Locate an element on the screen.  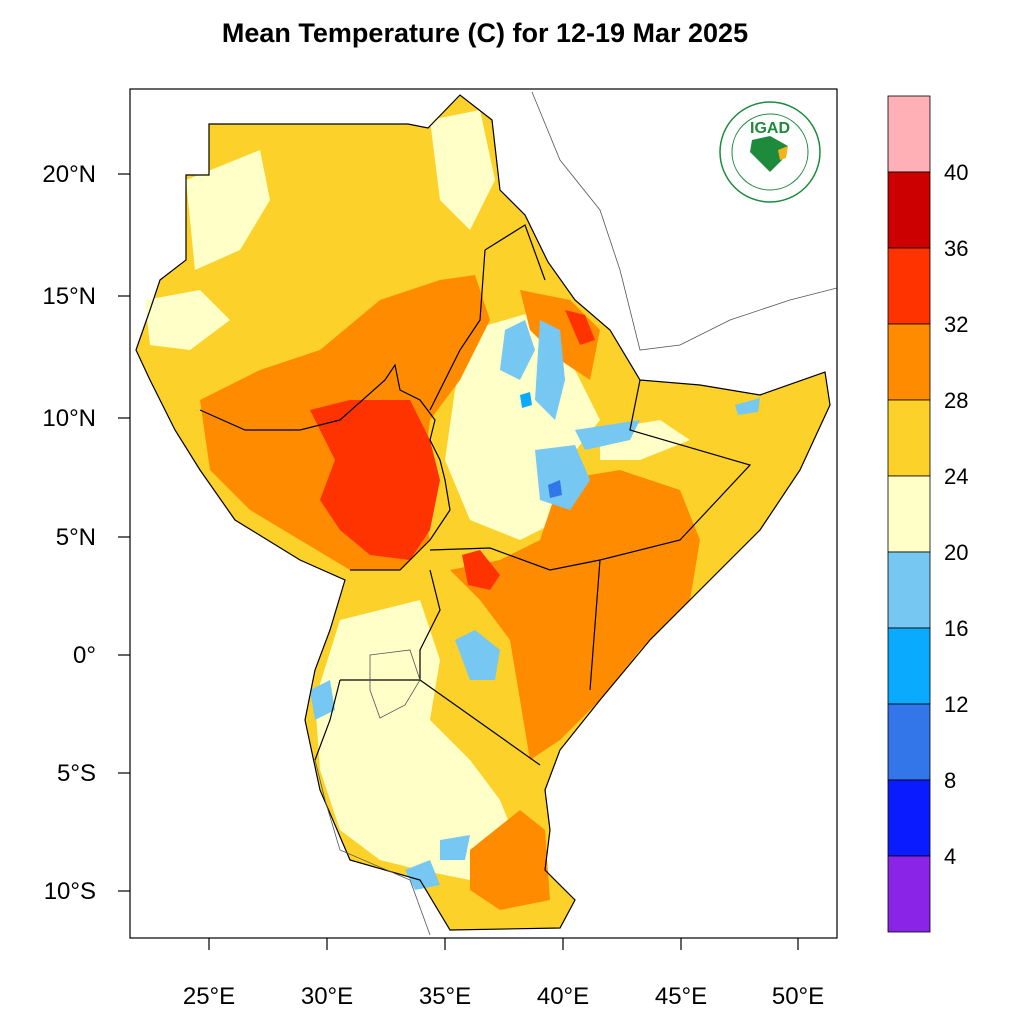
zone-32-36-danakil is located at coordinates (580, 327).